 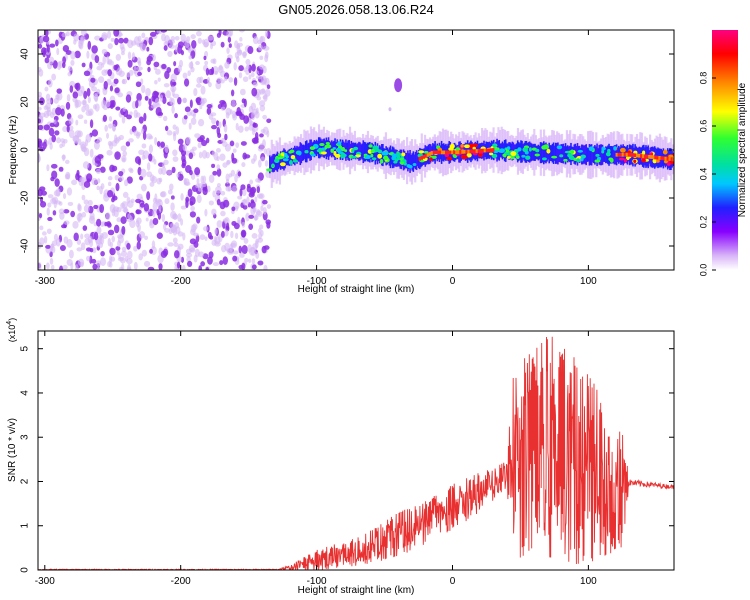 I want to click on spectrogram-y-tick-label: 0, so click(x=25, y=150).